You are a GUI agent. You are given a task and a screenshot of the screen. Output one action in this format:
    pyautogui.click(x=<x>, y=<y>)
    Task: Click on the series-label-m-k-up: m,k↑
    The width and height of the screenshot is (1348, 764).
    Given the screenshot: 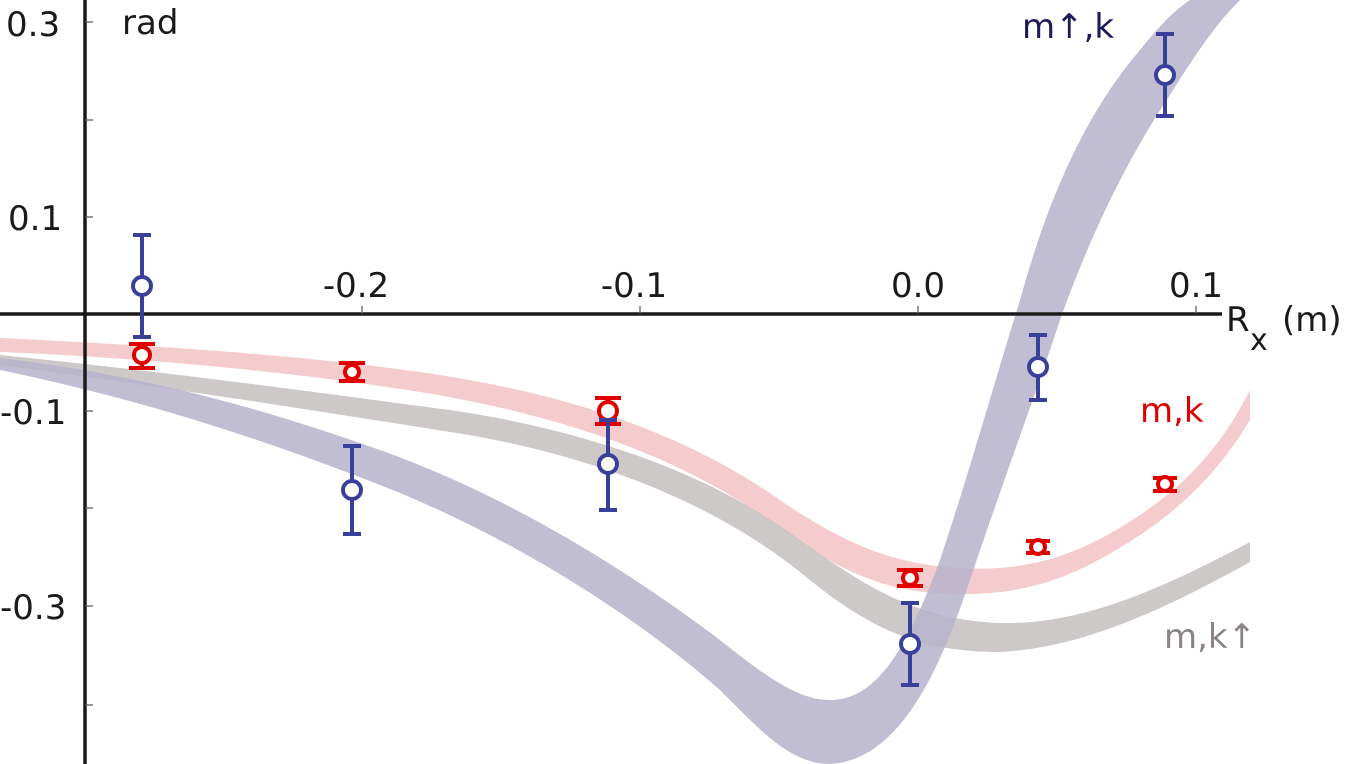 What is the action you would take?
    pyautogui.click(x=1210, y=637)
    